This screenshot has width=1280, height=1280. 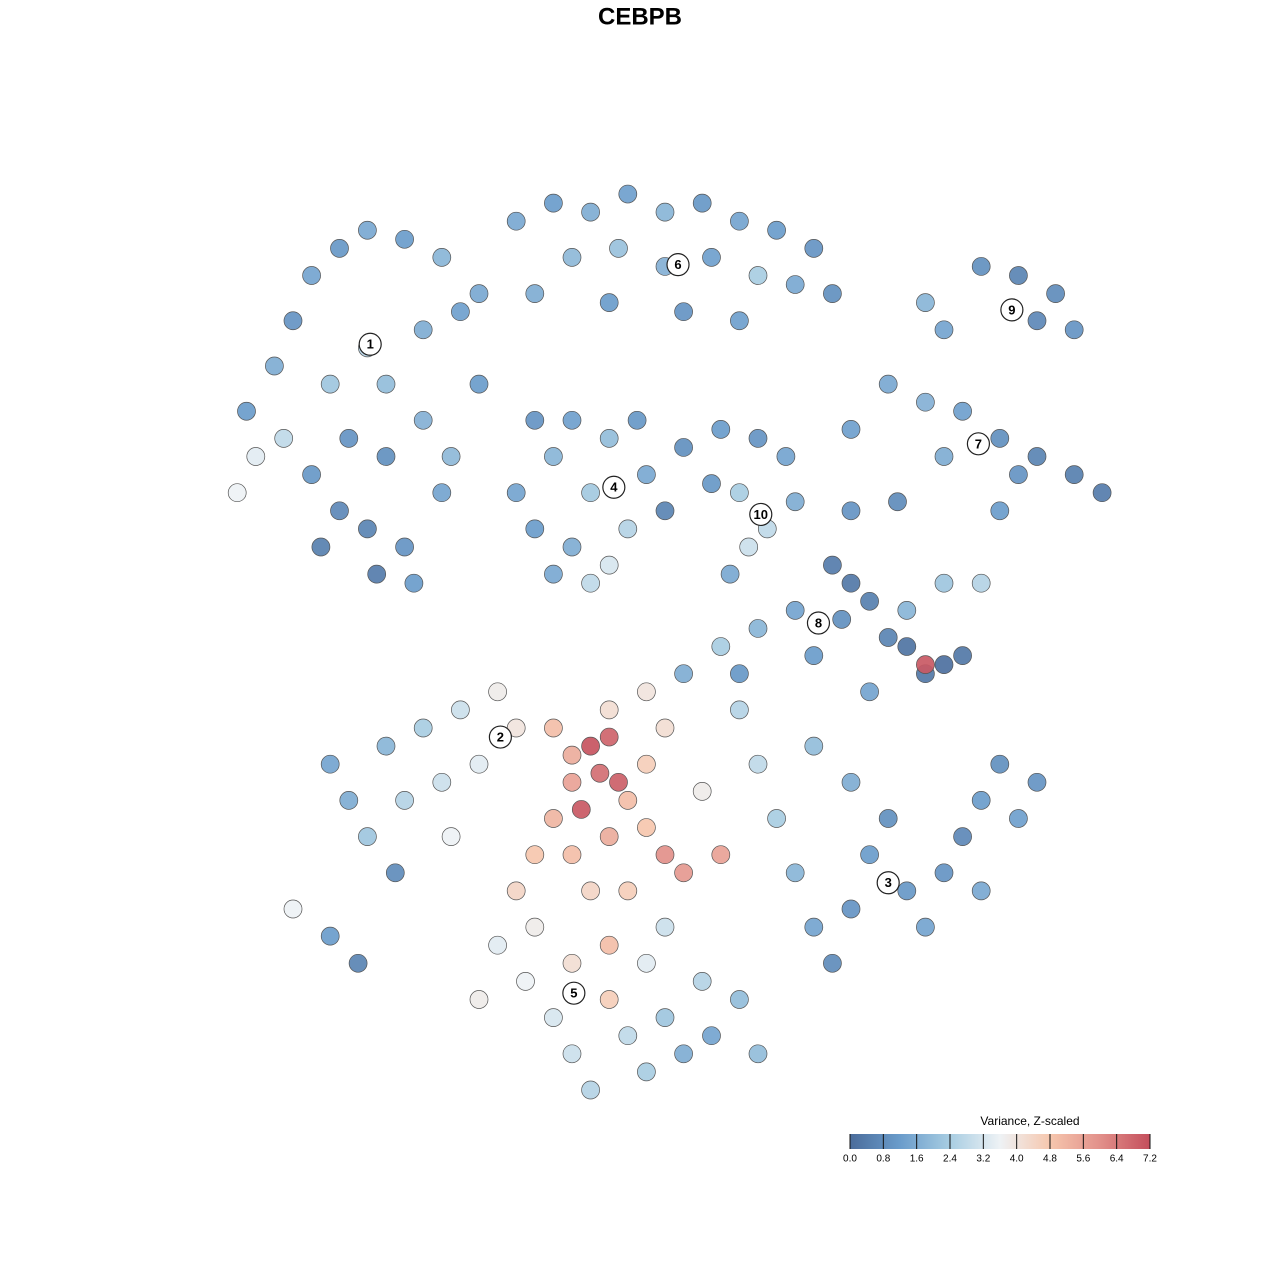 What do you see at coordinates (677, 264) in the screenshot?
I see `cluster-label: 6` at bounding box center [677, 264].